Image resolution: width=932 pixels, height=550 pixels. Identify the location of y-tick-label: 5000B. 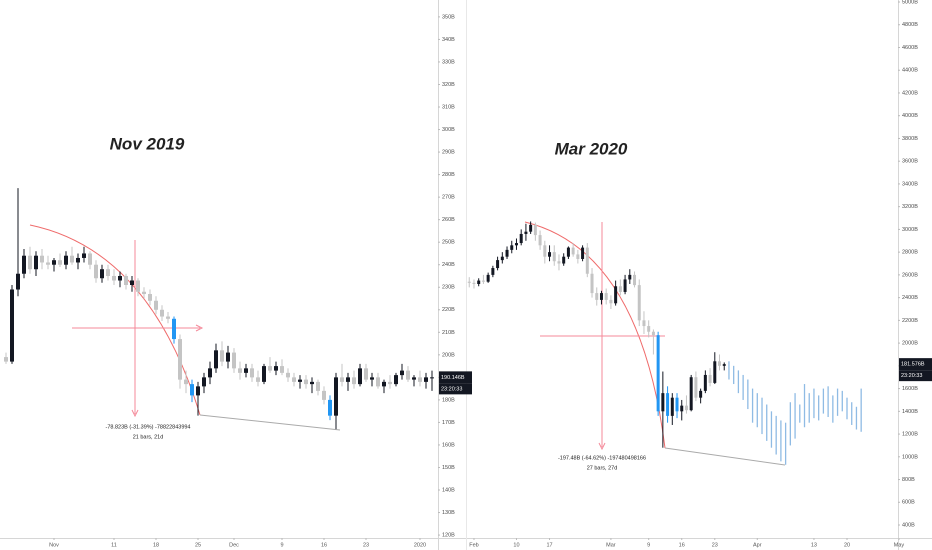
(910, 2).